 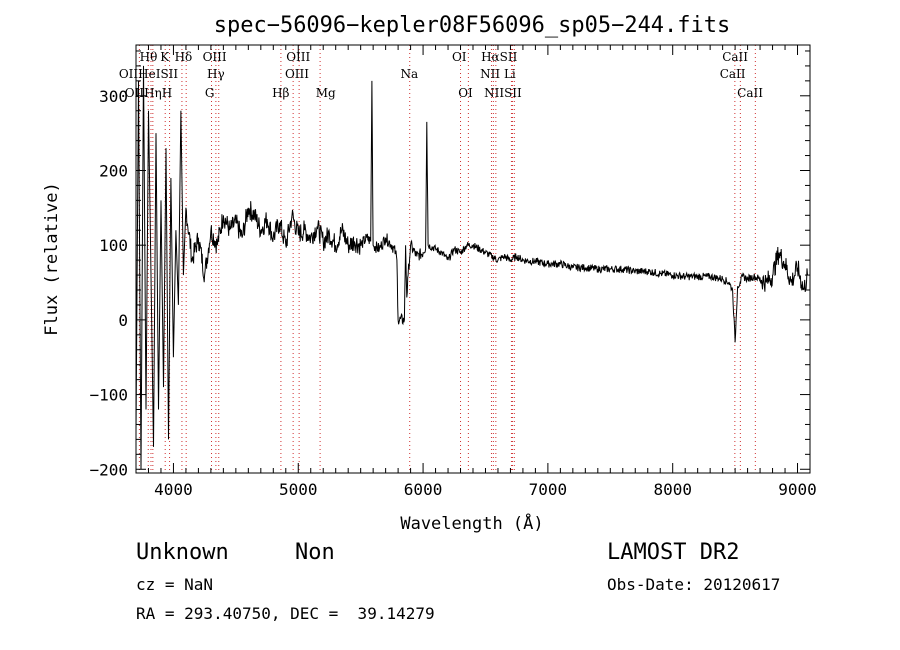 What do you see at coordinates (113, 170) in the screenshot?
I see `y-tick-label: 200` at bounding box center [113, 170].